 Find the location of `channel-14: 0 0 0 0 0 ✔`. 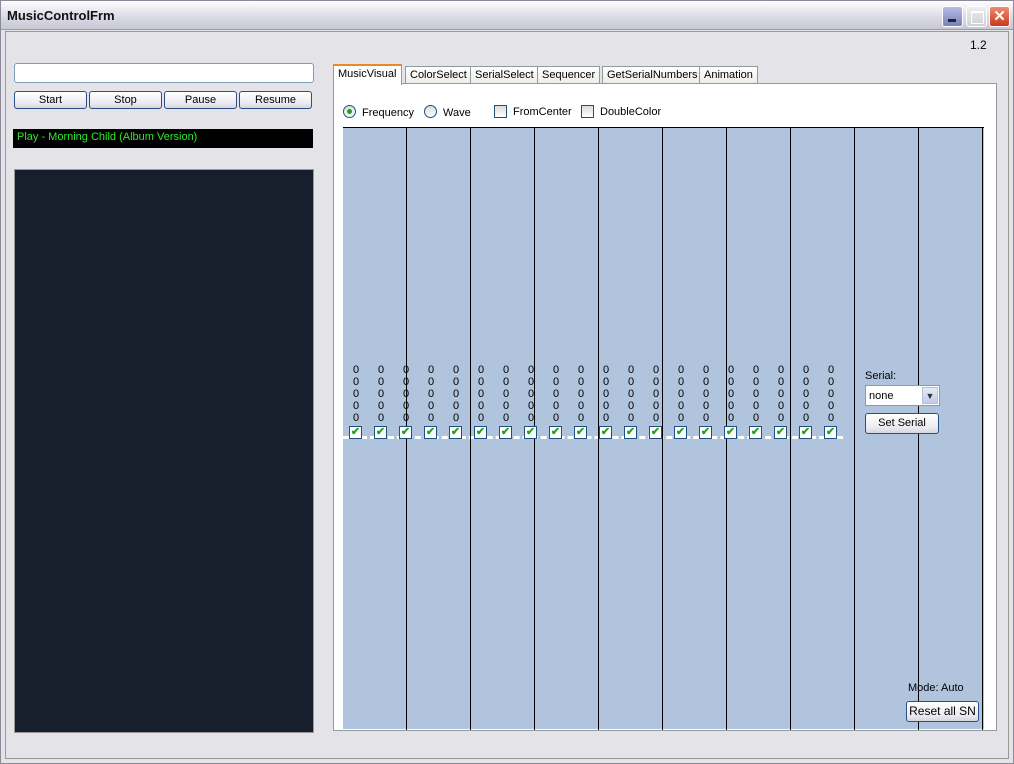

channel-14: 0 0 0 0 0 ✔ is located at coordinates (681, 401).